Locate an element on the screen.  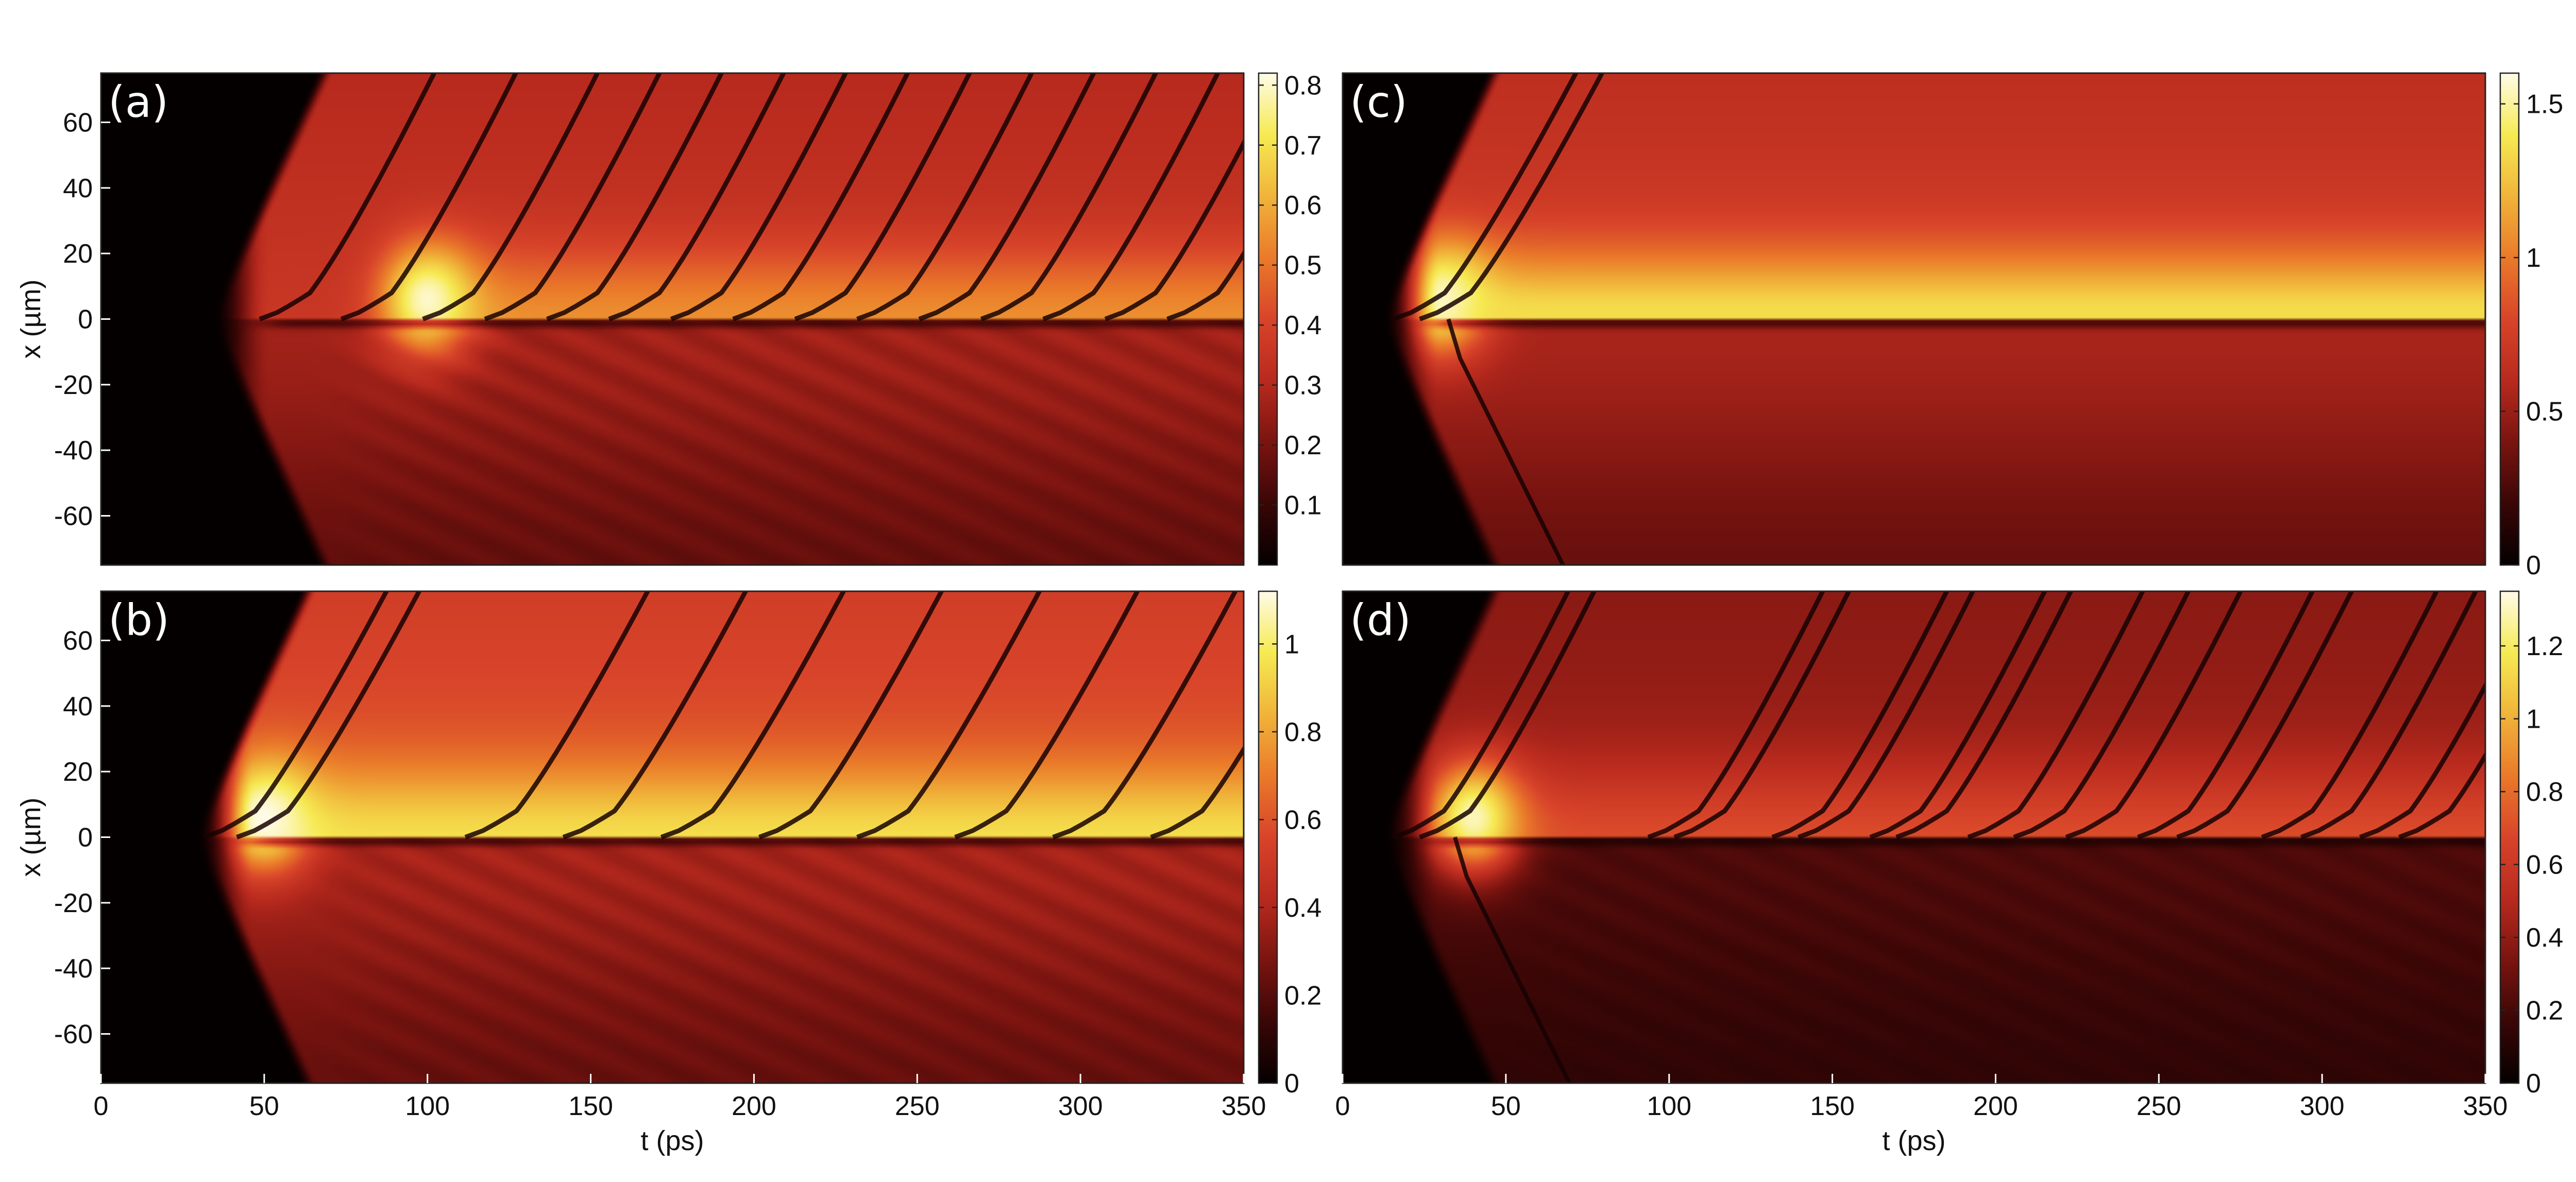
y-tick-label: 20 is located at coordinates (78, 772).